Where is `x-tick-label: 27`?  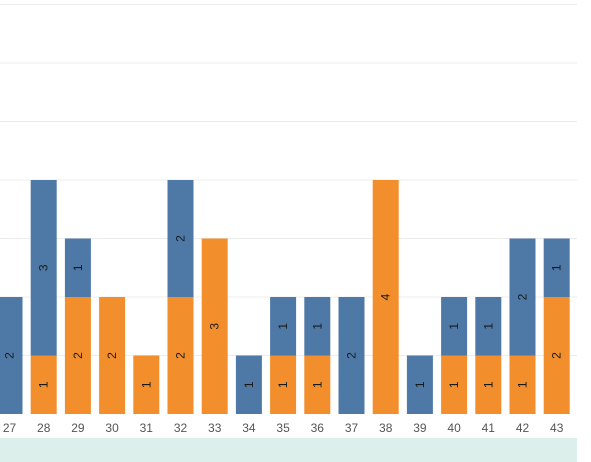 x-tick-label: 27 is located at coordinates (10, 428).